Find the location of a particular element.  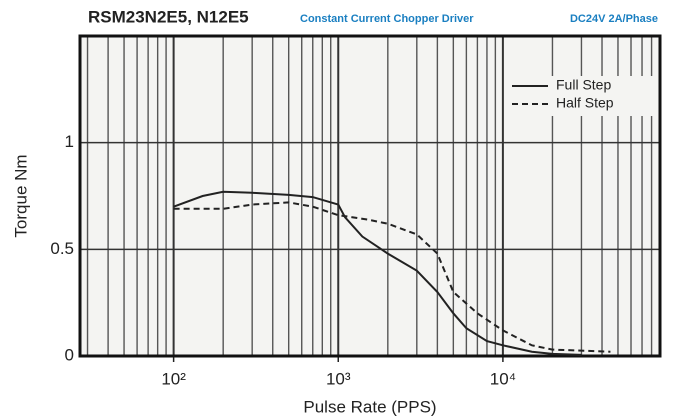

chart-subtitle: Constant Current Chopper Driver is located at coordinates (387, 19).